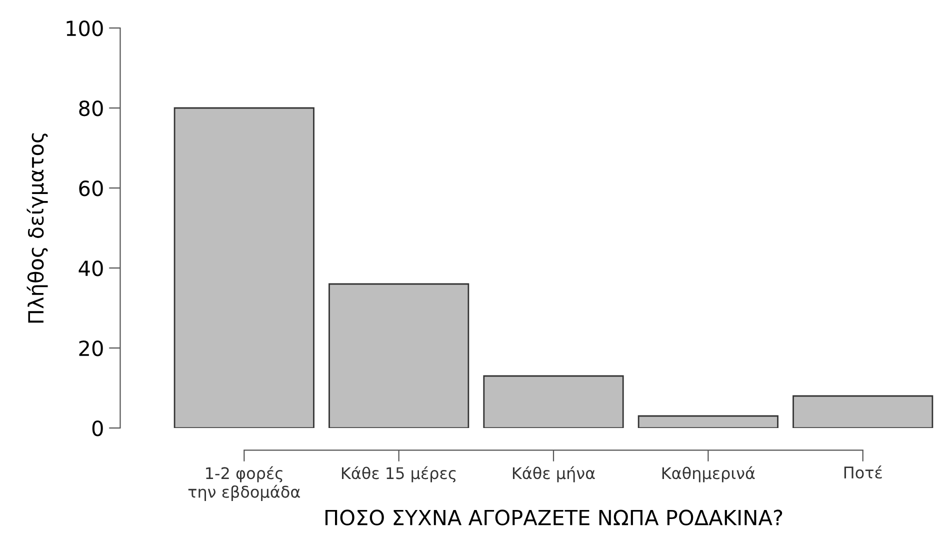 The width and height of the screenshot is (936, 552). Describe the element at coordinates (863, 472) in the screenshot. I see `x-tick-label: Ποτέ` at that location.